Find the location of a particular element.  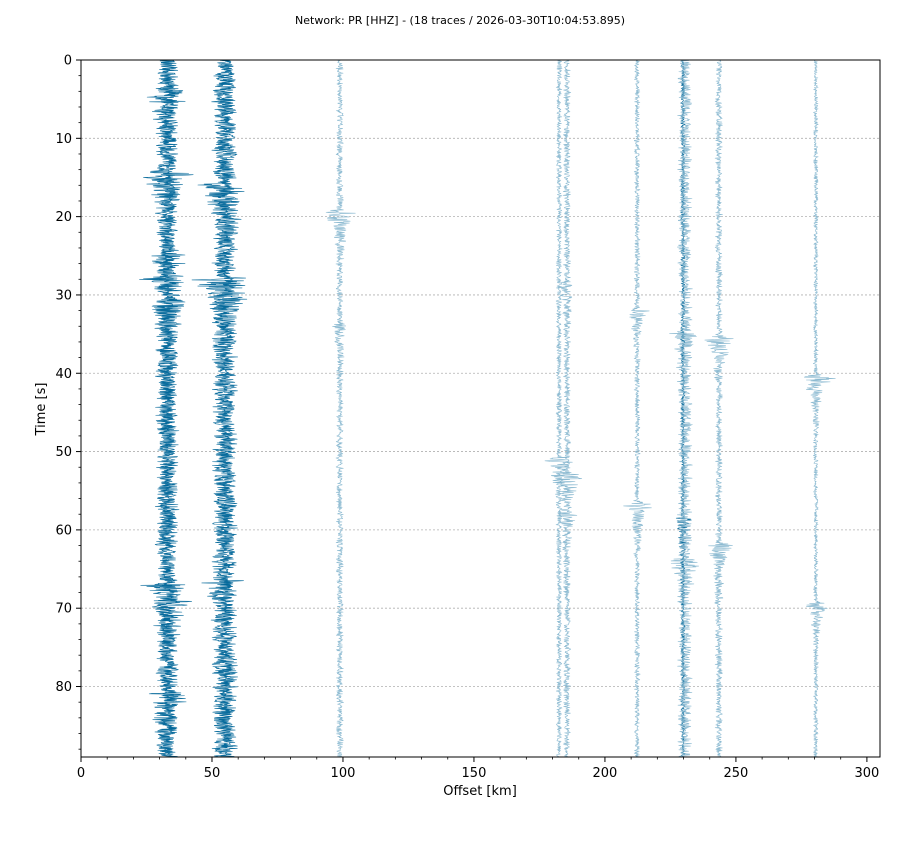

x-tick-label: 250 is located at coordinates (736, 773).